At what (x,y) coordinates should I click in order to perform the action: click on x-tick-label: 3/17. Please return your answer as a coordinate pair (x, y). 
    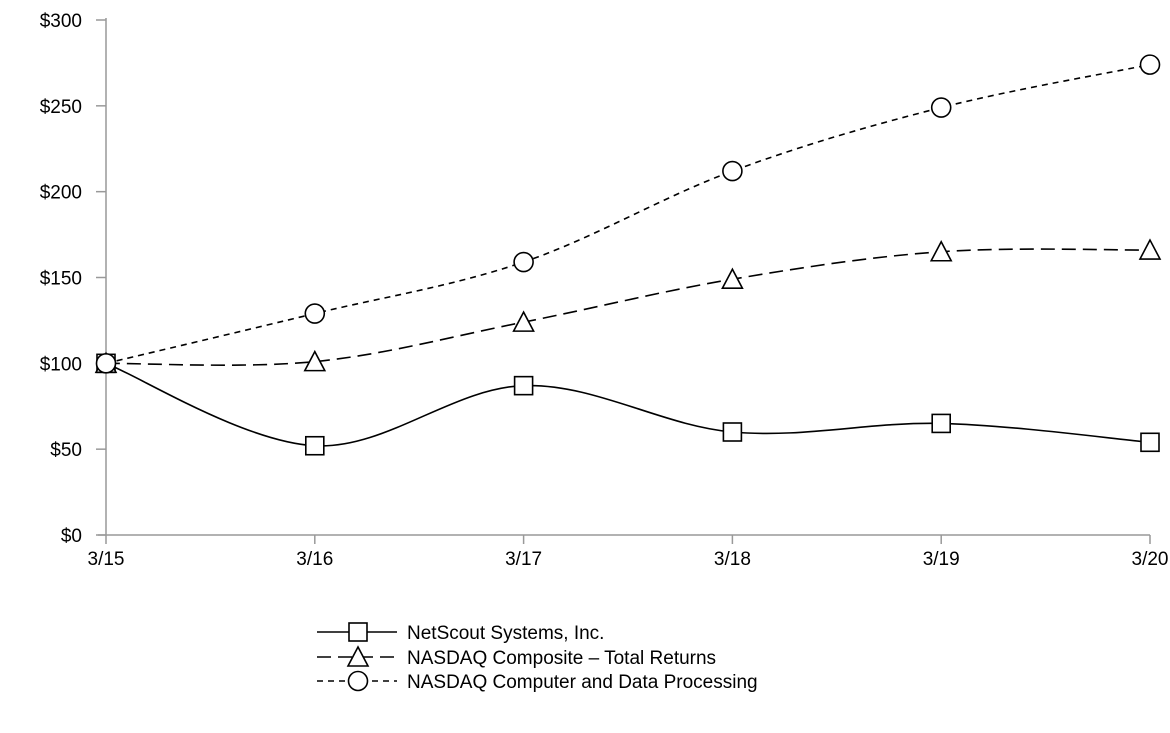
    Looking at the image, I should click on (523, 559).